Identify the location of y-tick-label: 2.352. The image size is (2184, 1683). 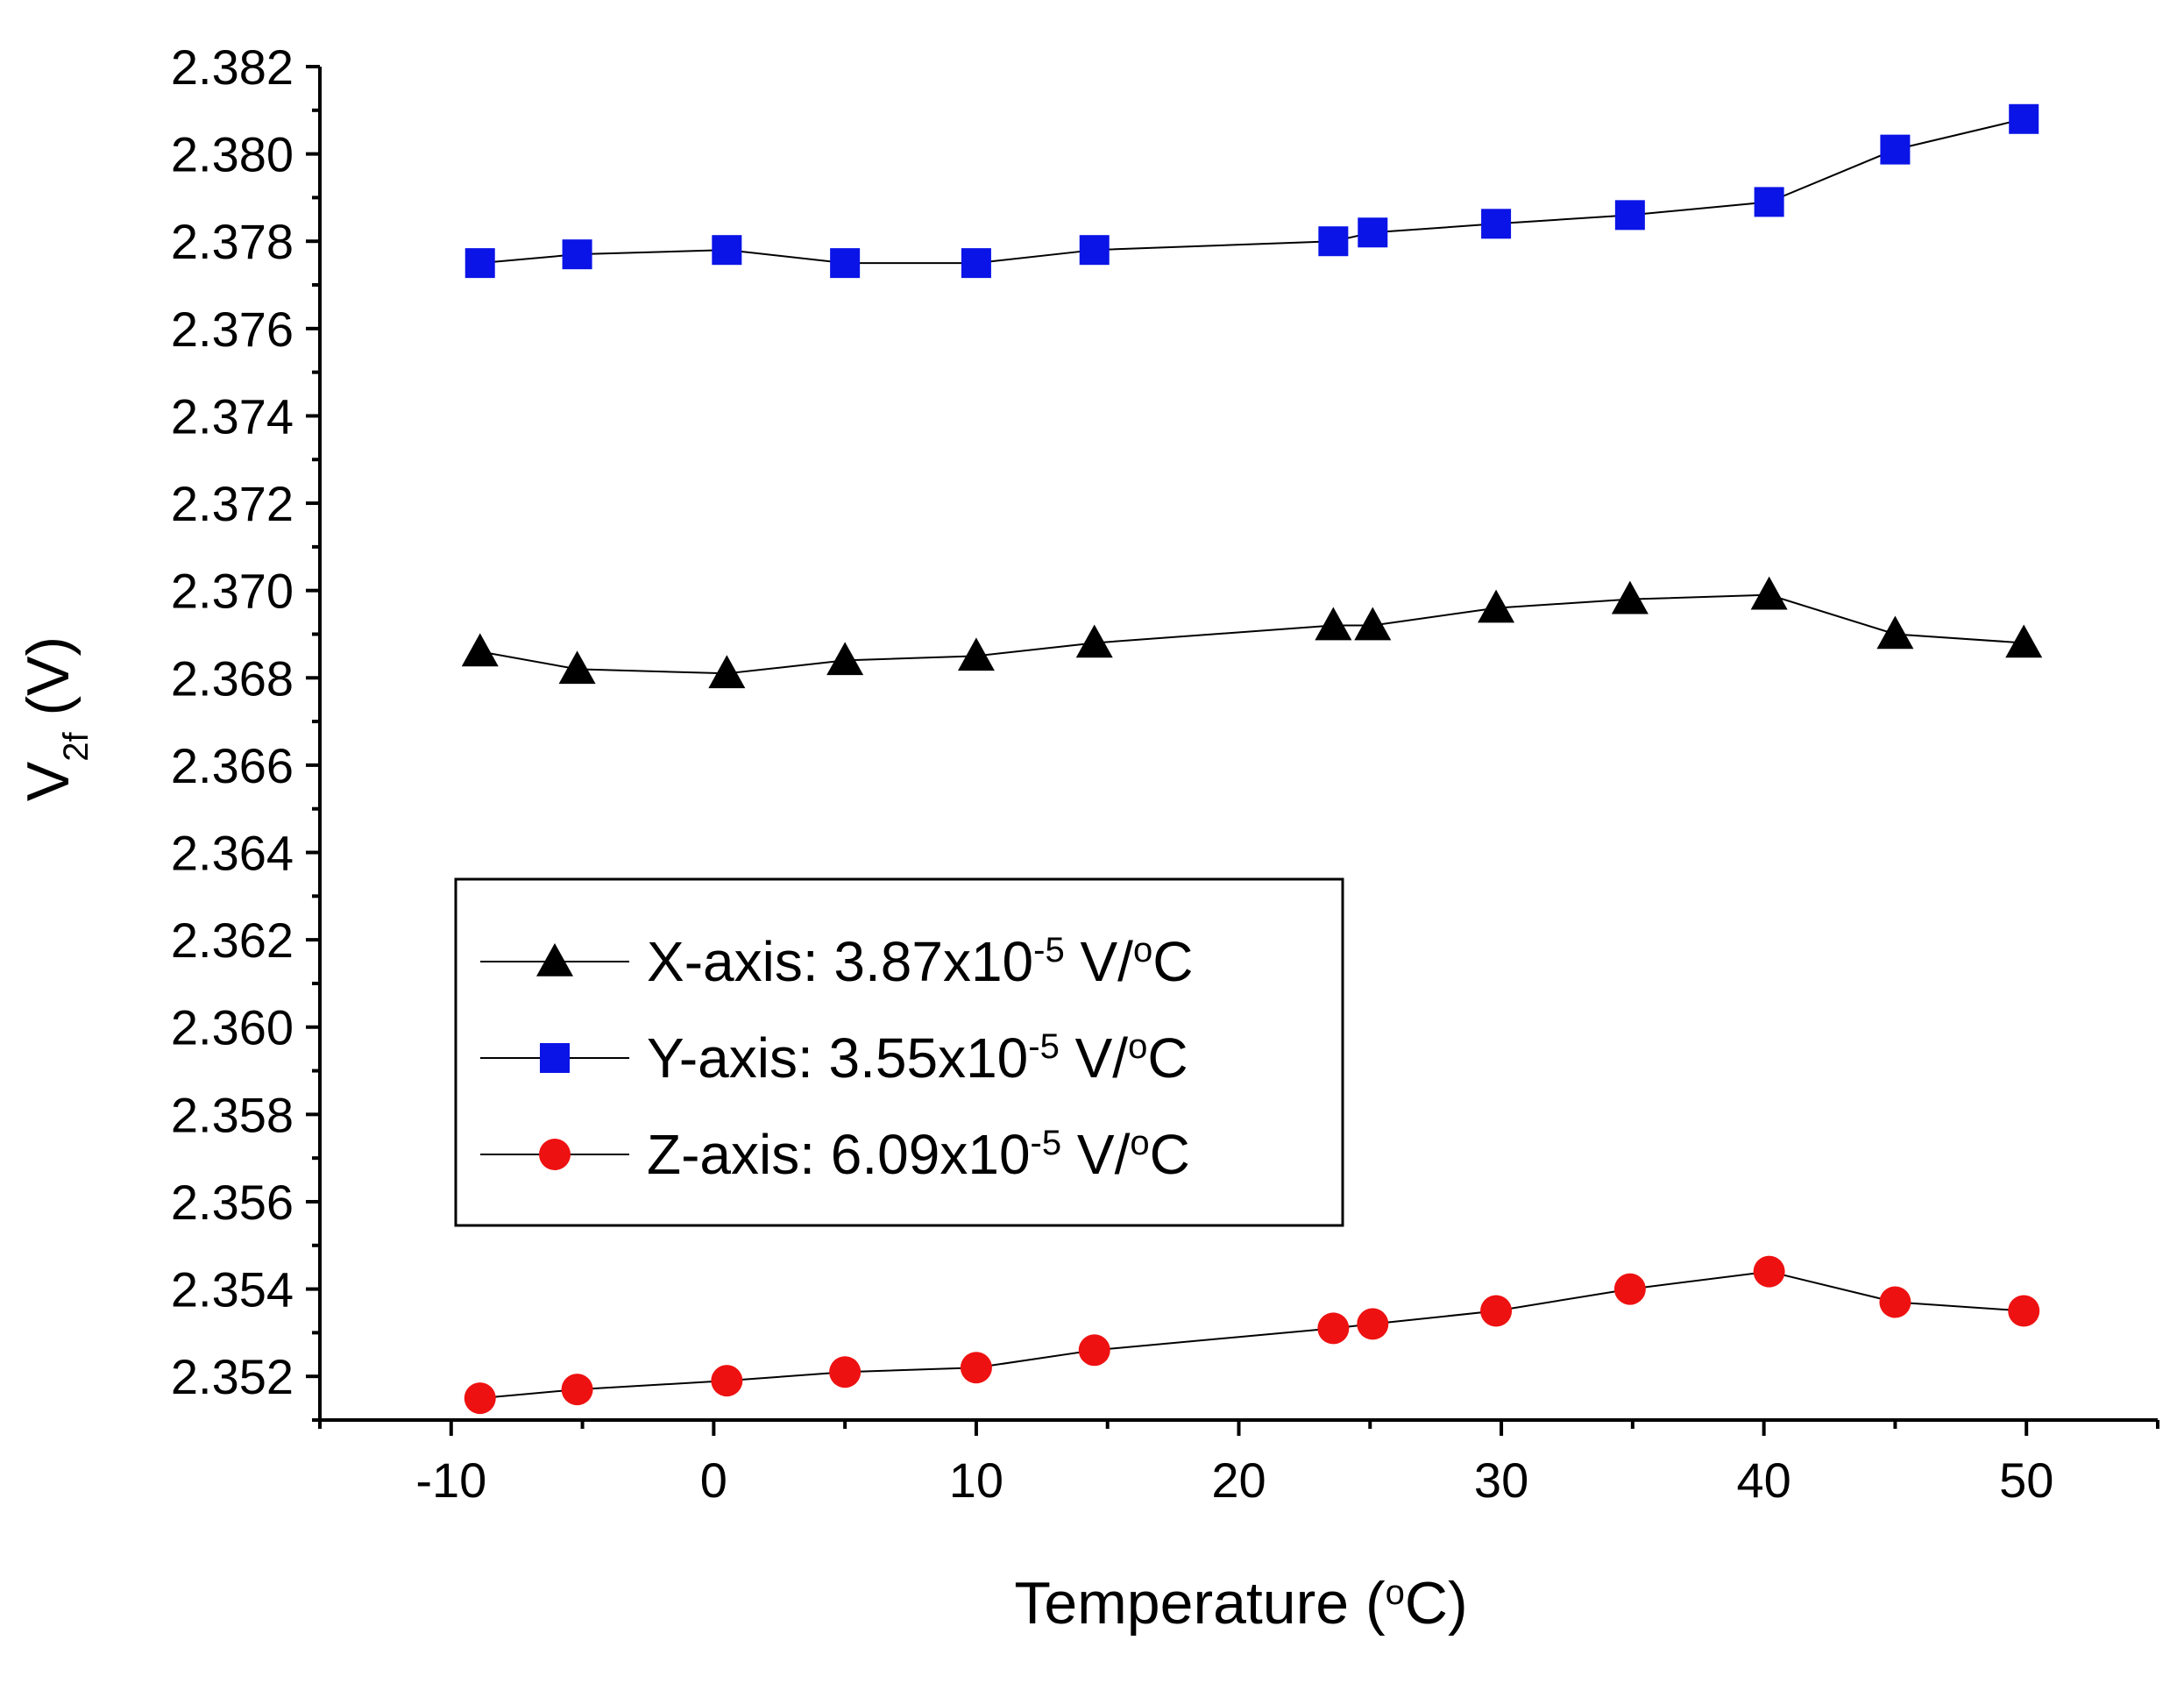
(233, 1377).